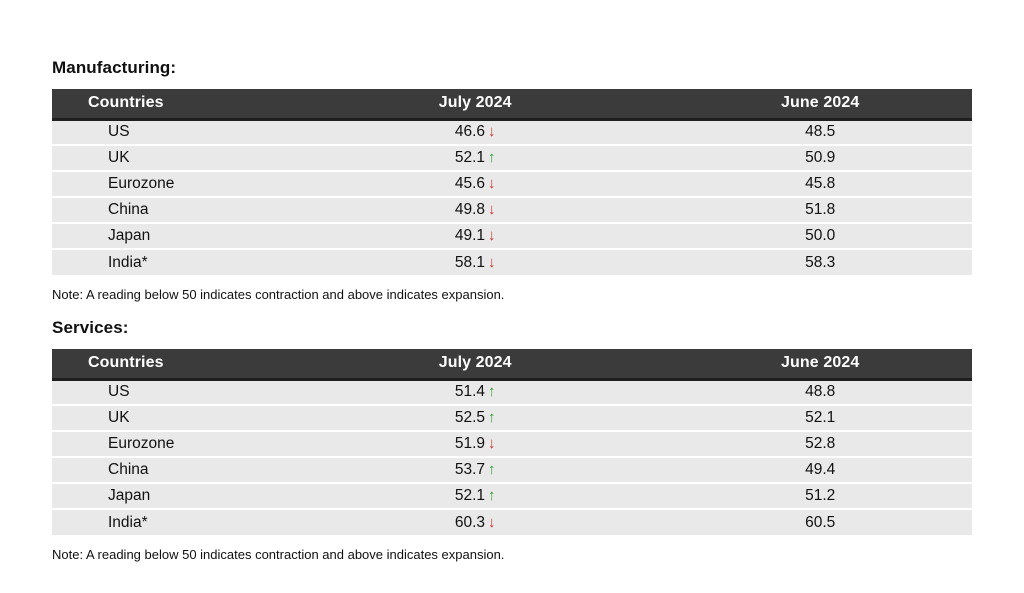  Describe the element at coordinates (820, 495) in the screenshot. I see `june-value-cell: 51.2` at that location.